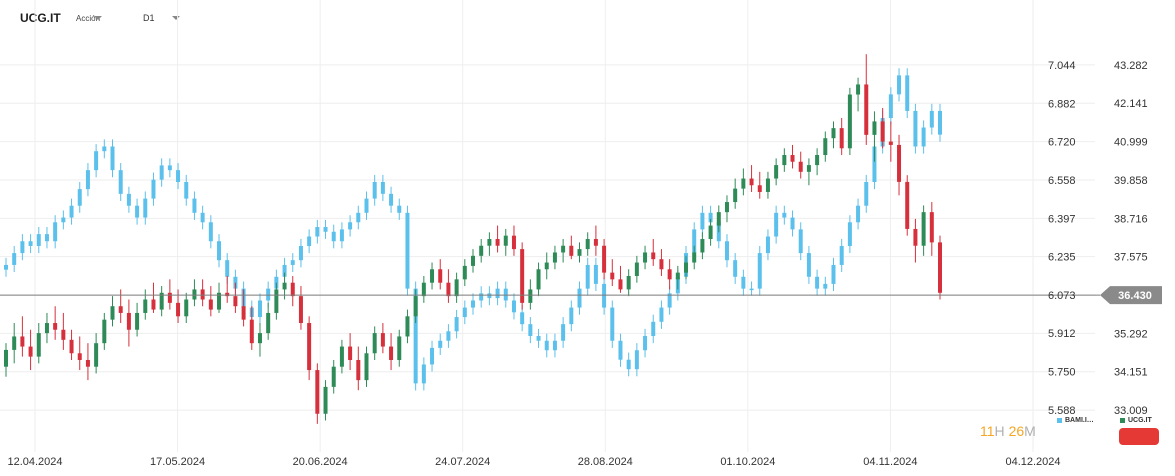 This screenshot has height=476, width=1175. What do you see at coordinates (1062, 411) in the screenshot?
I see `left-axis-tick-label: 5.588` at bounding box center [1062, 411].